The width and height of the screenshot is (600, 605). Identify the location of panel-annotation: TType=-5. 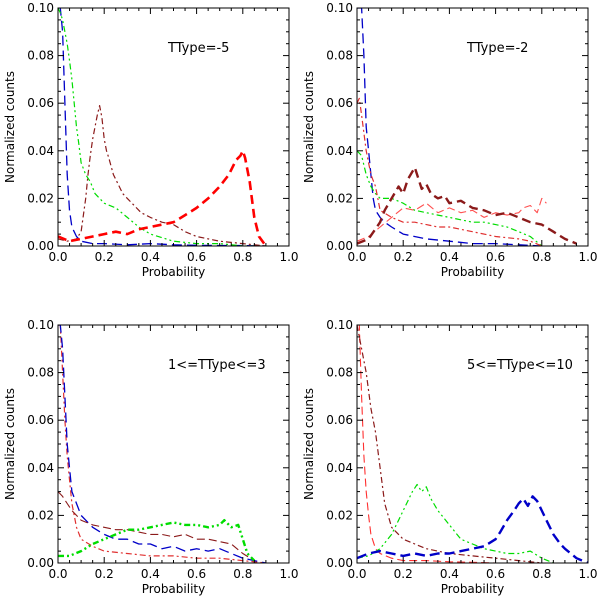
(198, 48).